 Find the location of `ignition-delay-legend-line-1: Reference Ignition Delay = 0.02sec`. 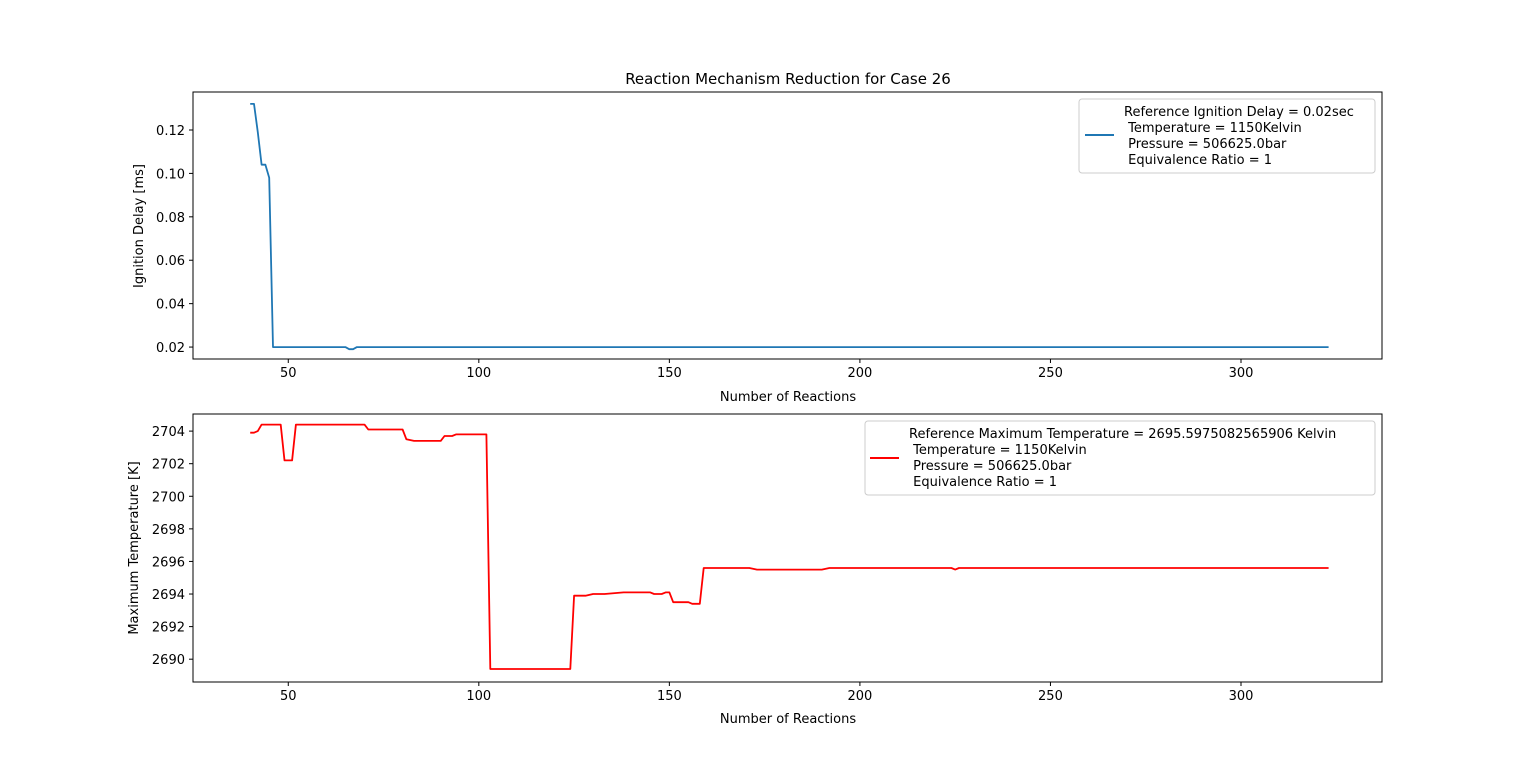

ignition-delay-legend-line-1: Reference Ignition Delay = 0.02sec is located at coordinates (1239, 112).